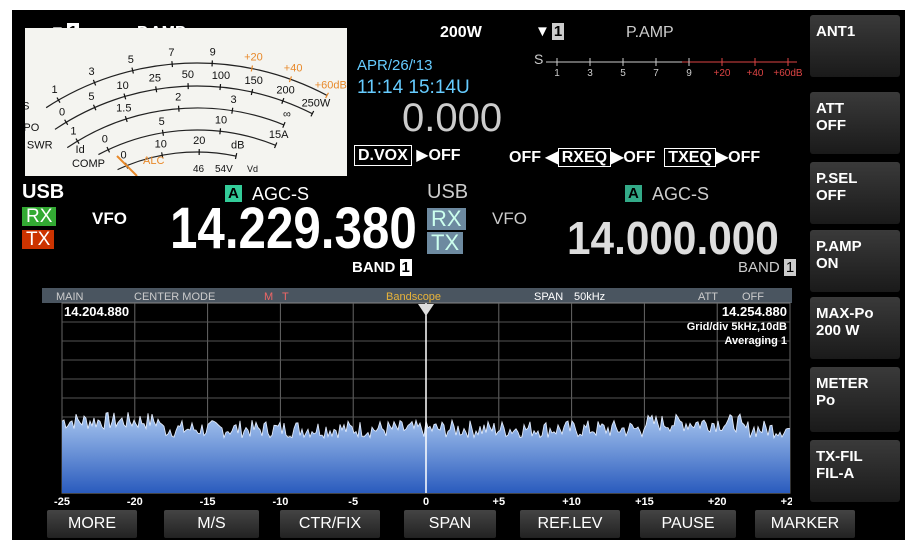 Image resolution: width=914 pixels, height=545 pixels. What do you see at coordinates (448, 192) in the screenshot?
I see `sub-mode: USB` at bounding box center [448, 192].